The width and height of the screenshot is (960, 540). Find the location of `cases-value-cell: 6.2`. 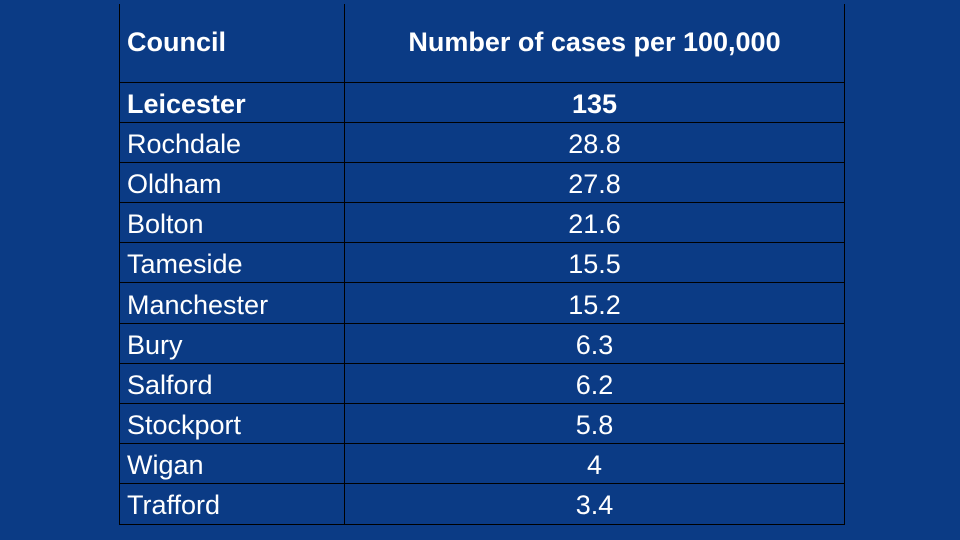

cases-value-cell: 6.2 is located at coordinates (594, 383).